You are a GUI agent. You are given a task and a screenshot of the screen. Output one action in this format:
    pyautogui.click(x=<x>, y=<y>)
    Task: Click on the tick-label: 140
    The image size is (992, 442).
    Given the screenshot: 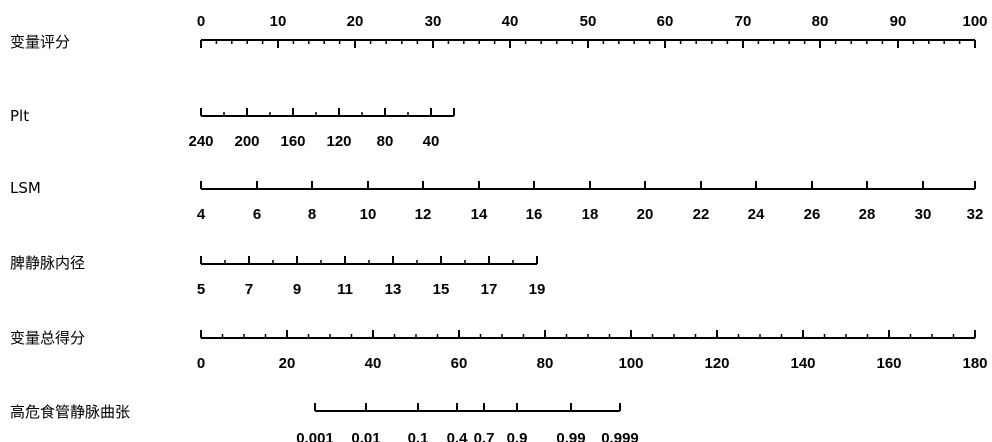 What is the action you would take?
    pyautogui.click(x=802, y=363)
    